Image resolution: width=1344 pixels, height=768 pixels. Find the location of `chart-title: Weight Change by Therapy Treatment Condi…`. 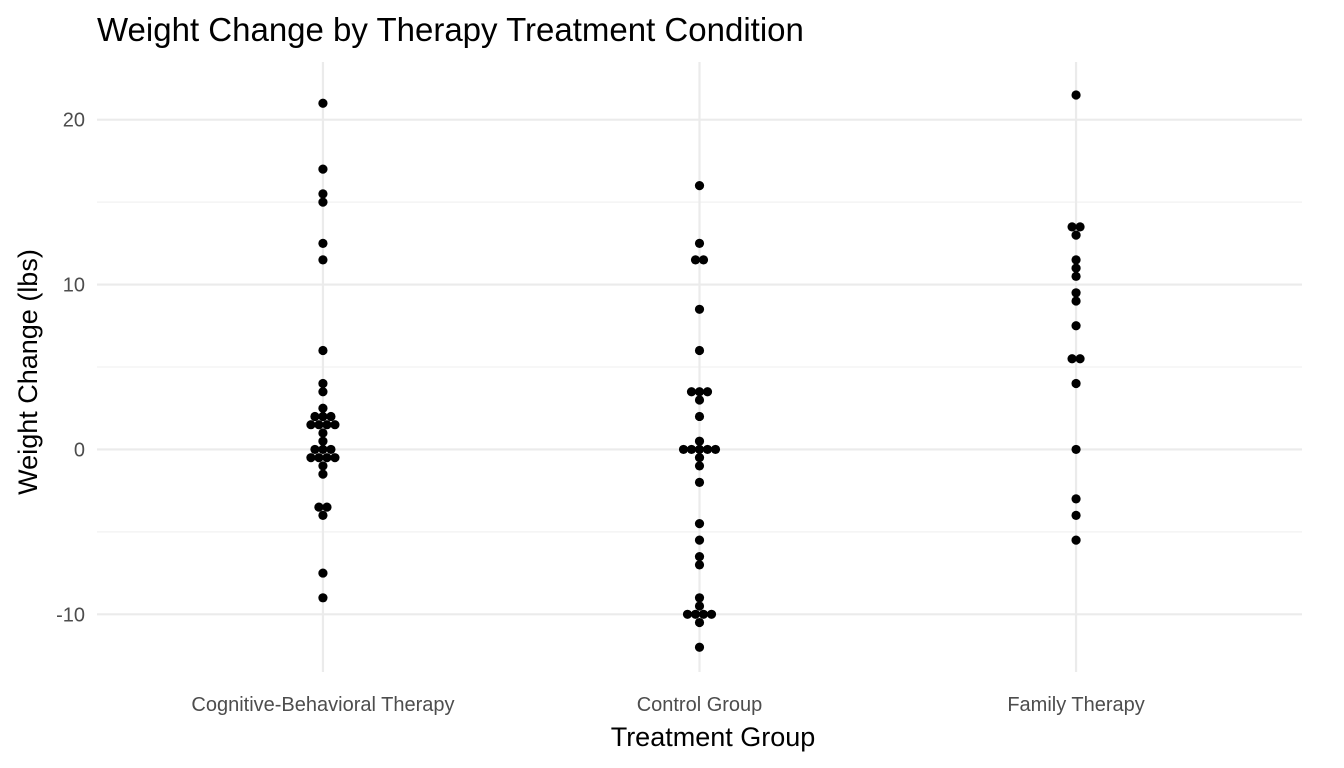

chart-title: Weight Change by Therapy Treatment Condi… is located at coordinates (450, 29).